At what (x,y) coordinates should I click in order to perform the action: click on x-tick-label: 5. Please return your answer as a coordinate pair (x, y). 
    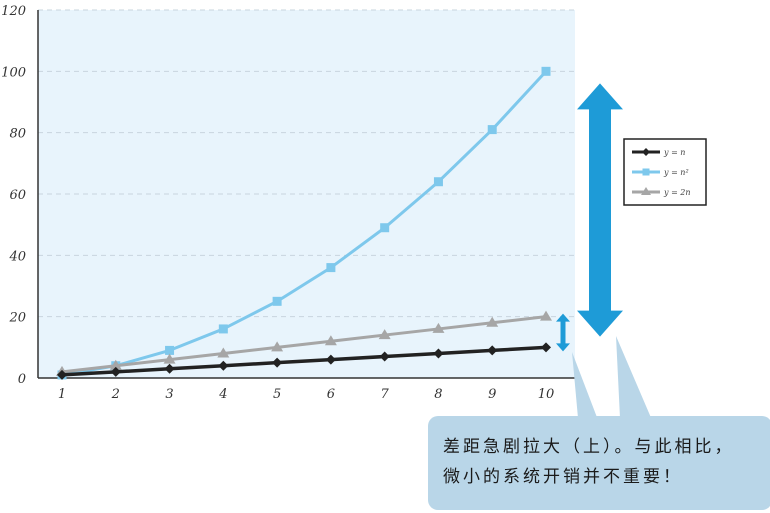
    Looking at the image, I should click on (277, 394).